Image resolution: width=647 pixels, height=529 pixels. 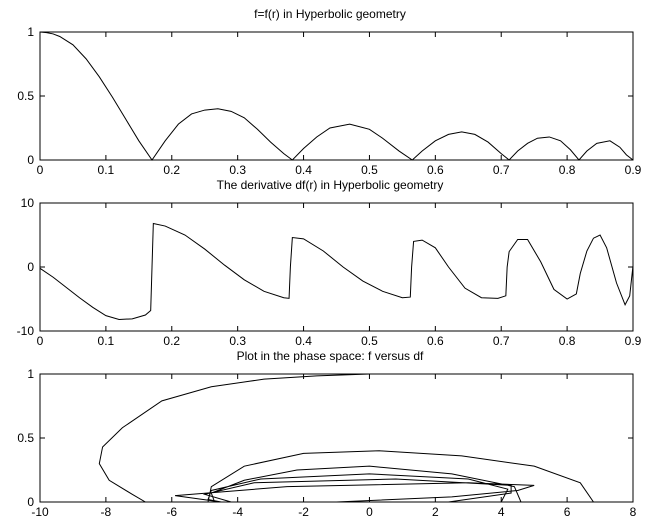 What do you see at coordinates (330, 14) in the screenshot?
I see `subplot-1-title: f=f(r) in Hyperbolic geometry` at bounding box center [330, 14].